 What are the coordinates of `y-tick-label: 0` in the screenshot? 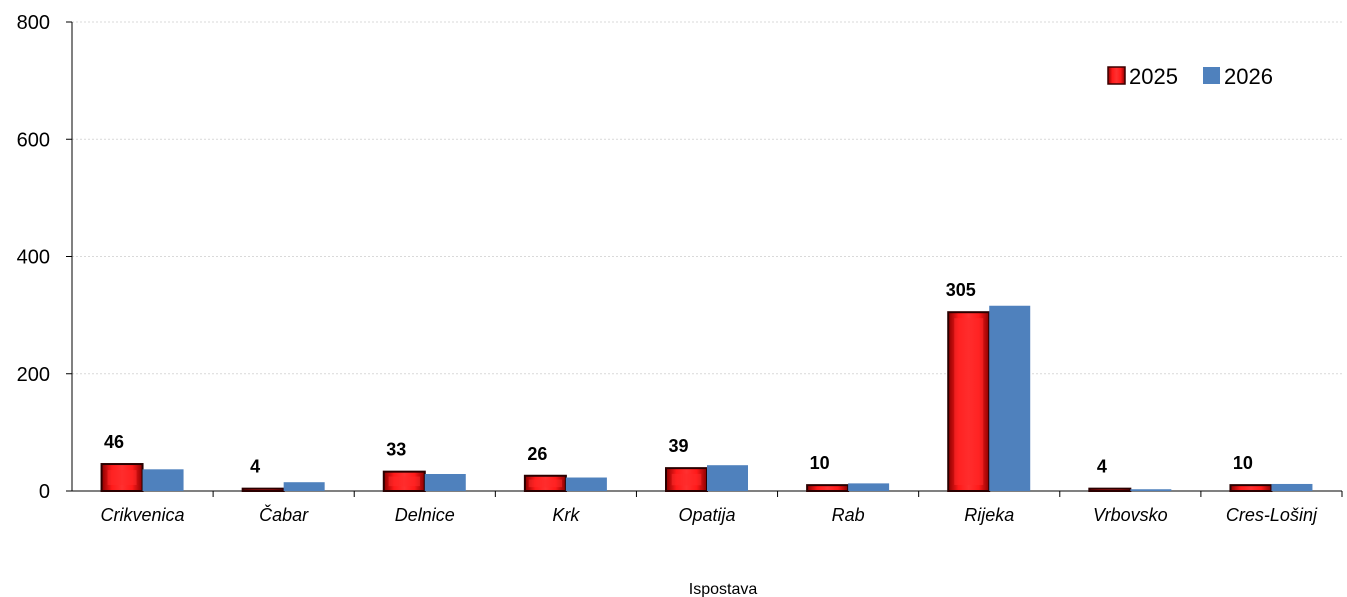 It's located at (44, 492).